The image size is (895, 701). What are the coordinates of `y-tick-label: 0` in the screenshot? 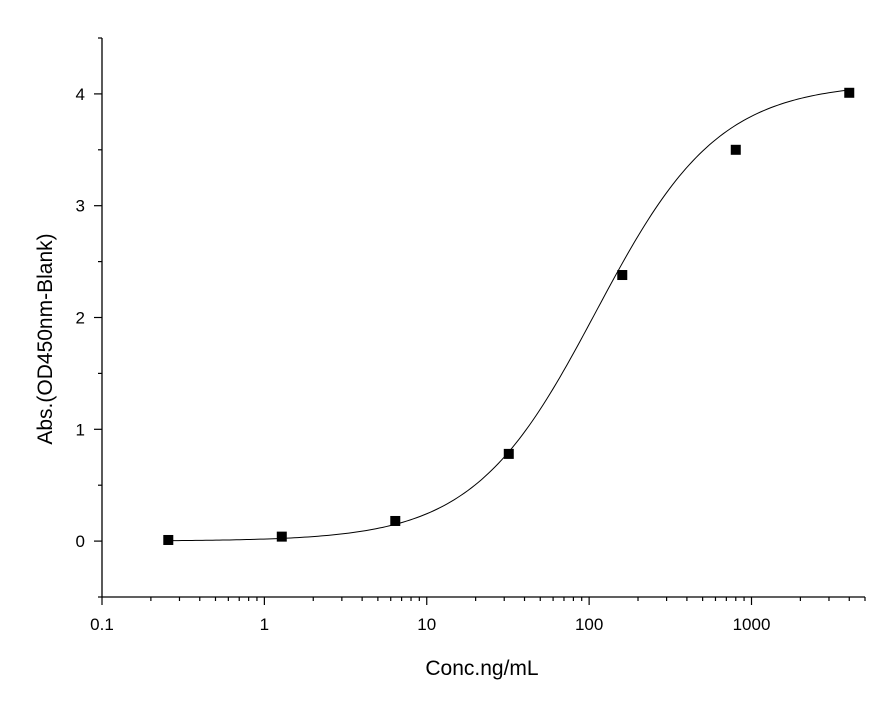 It's located at (80, 541).